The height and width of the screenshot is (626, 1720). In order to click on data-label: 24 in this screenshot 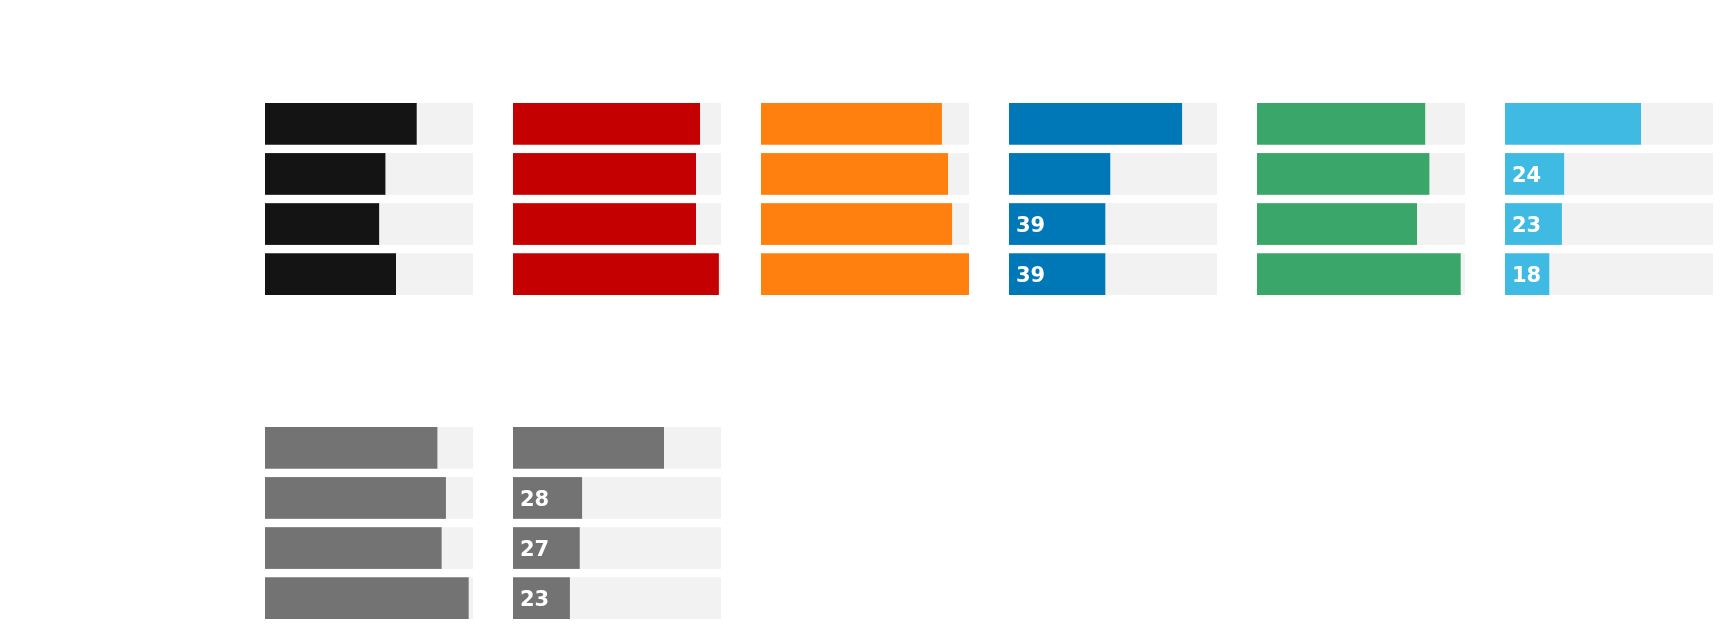, I will do `click(1527, 174)`.